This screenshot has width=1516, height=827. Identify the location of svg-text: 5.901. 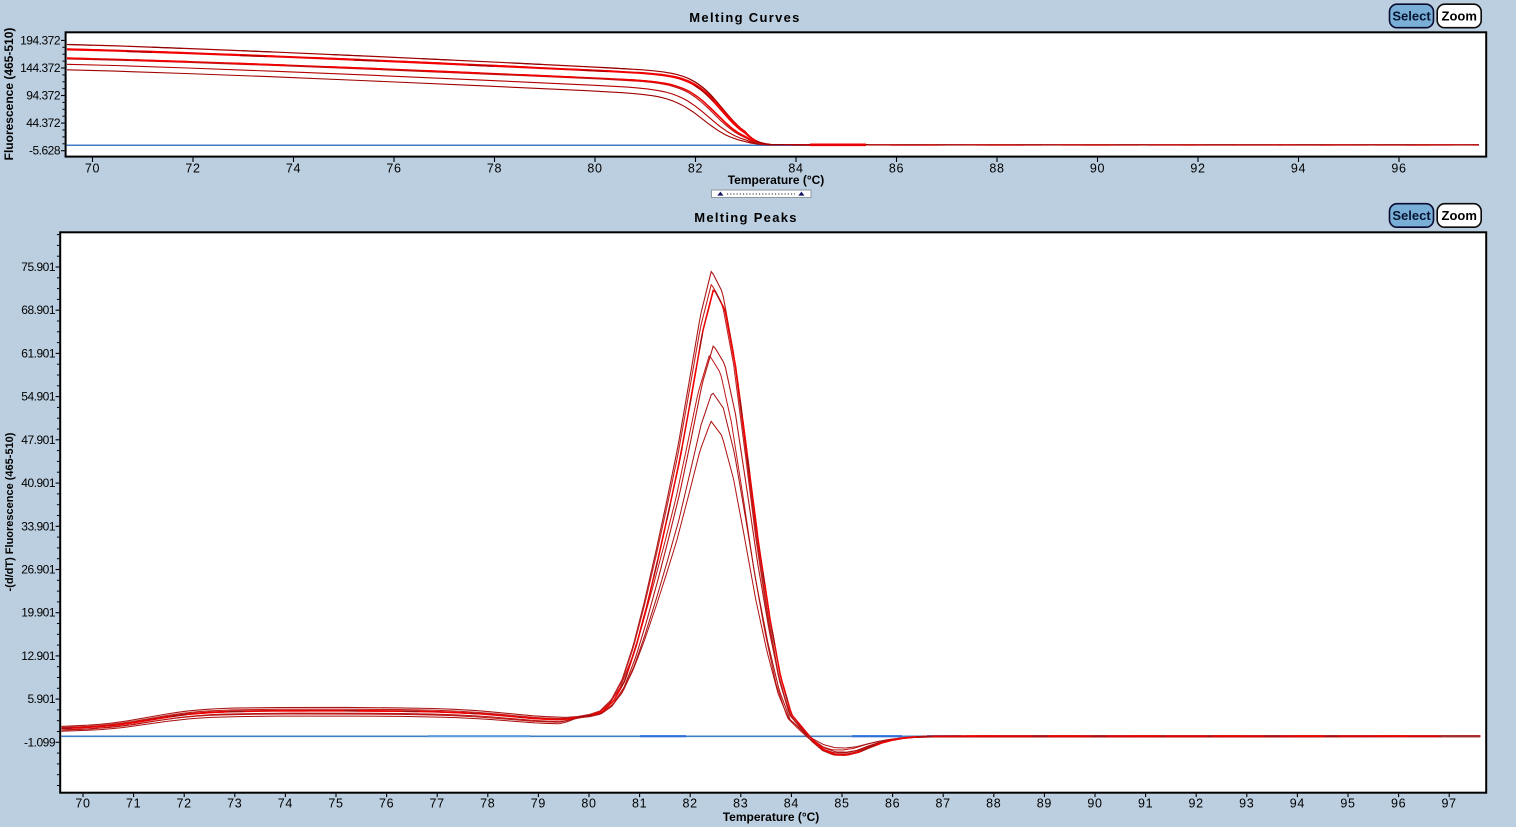
(41, 699).